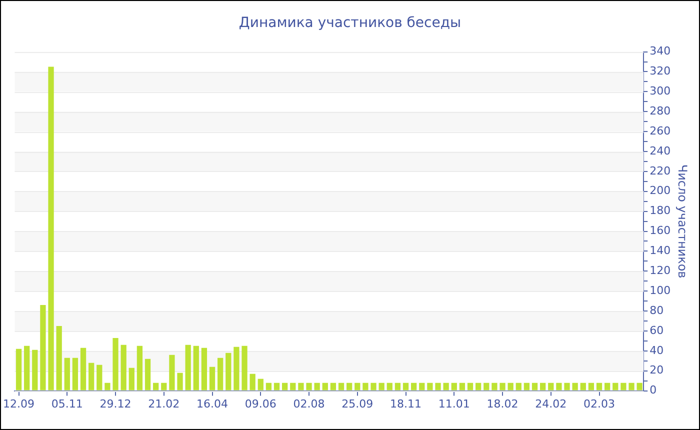 The height and width of the screenshot is (430, 700). What do you see at coordinates (660, 111) in the screenshot?
I see `y-tick-label: 280` at bounding box center [660, 111].